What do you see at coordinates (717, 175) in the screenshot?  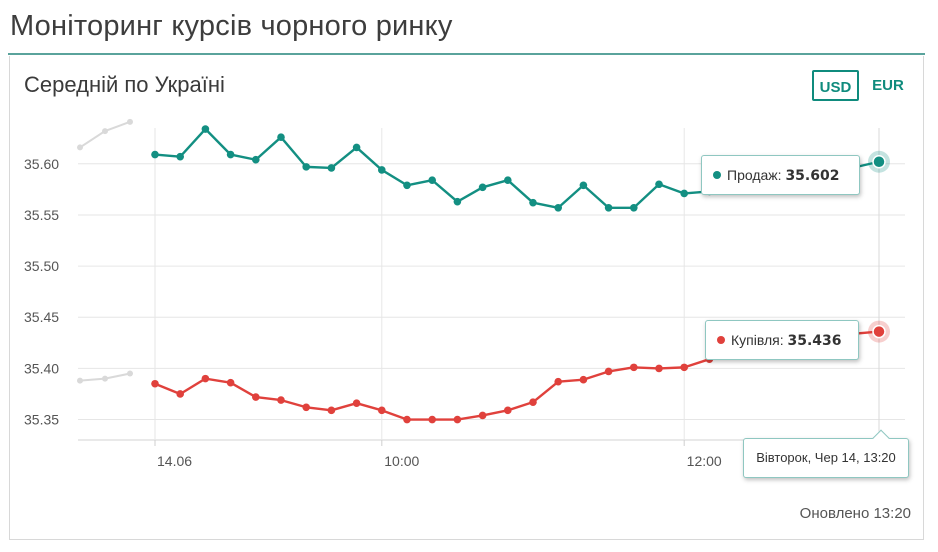 I see `sell-dot-icon` at bounding box center [717, 175].